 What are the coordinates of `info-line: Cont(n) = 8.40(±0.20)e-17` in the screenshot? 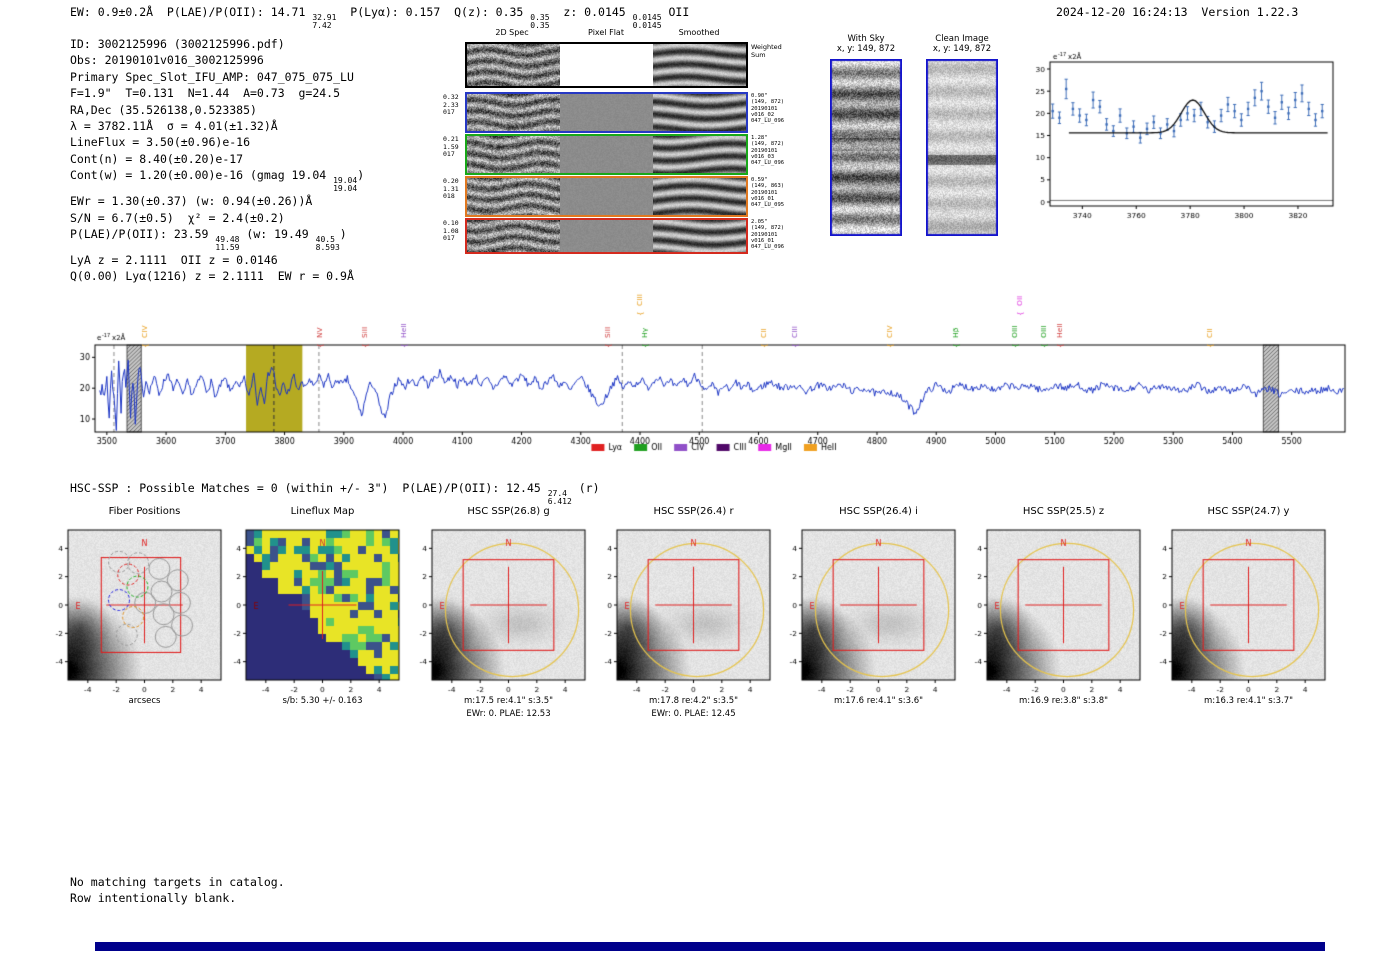 It's located at (157, 158).